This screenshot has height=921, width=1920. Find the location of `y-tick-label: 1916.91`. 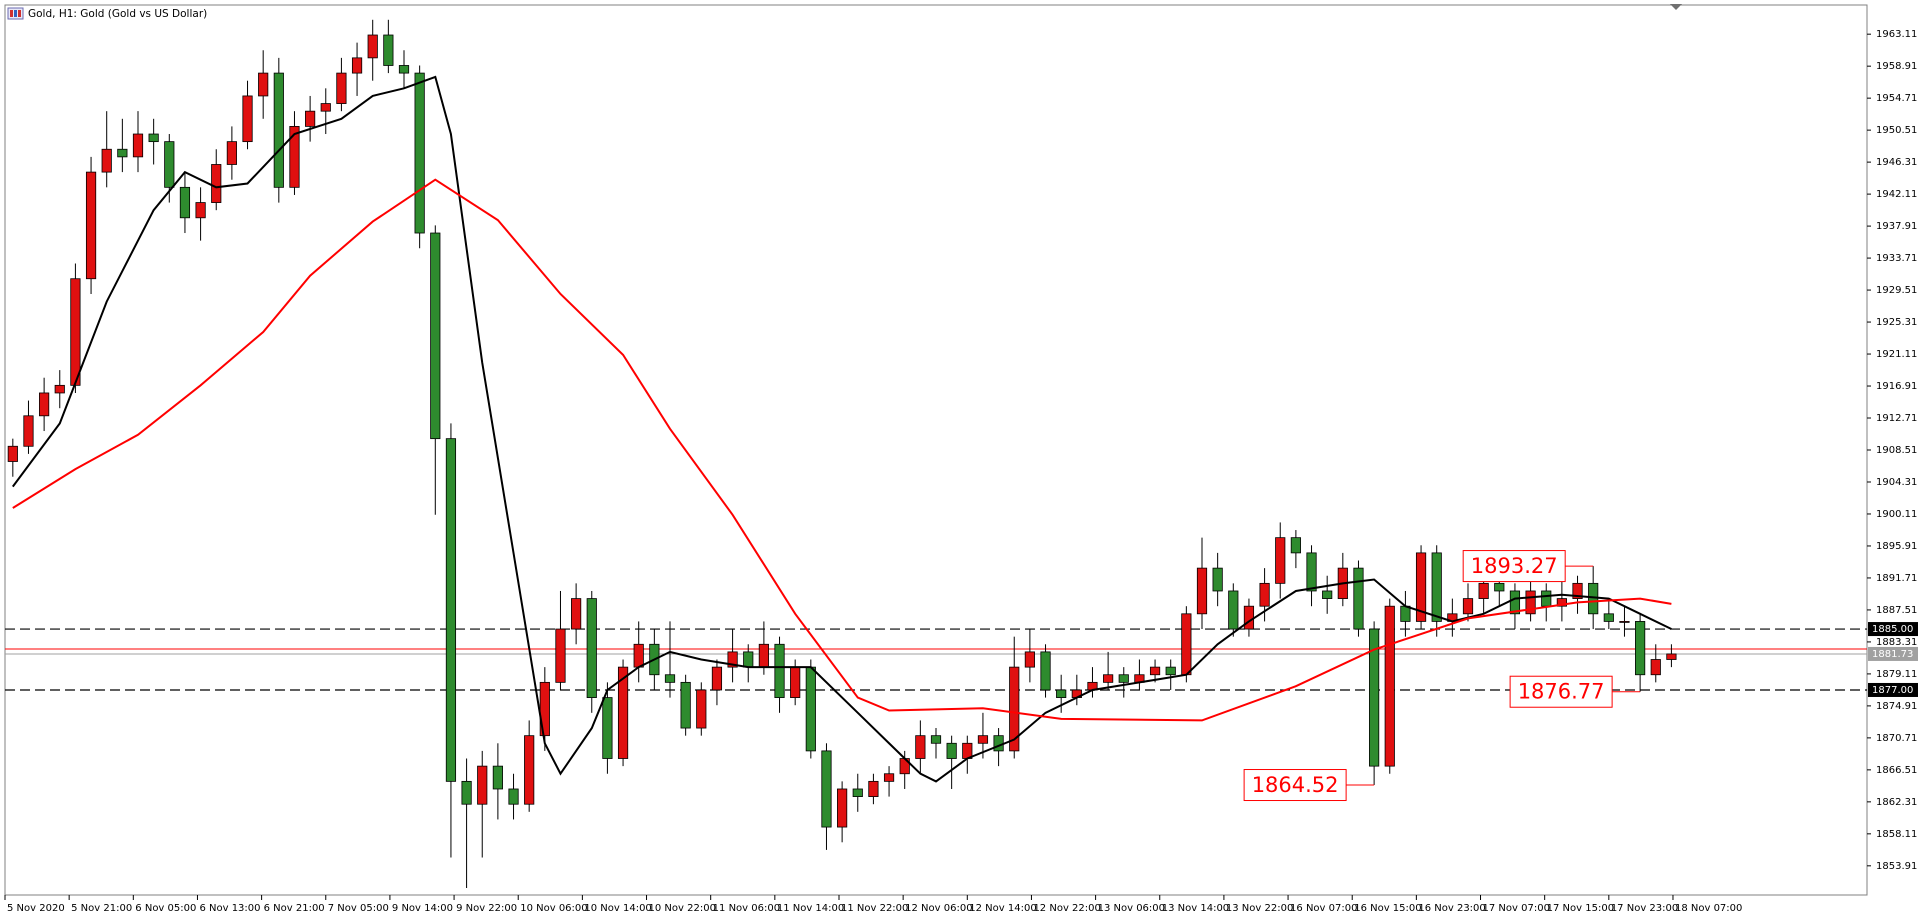

y-tick-label: 1916.91 is located at coordinates (1896, 386).